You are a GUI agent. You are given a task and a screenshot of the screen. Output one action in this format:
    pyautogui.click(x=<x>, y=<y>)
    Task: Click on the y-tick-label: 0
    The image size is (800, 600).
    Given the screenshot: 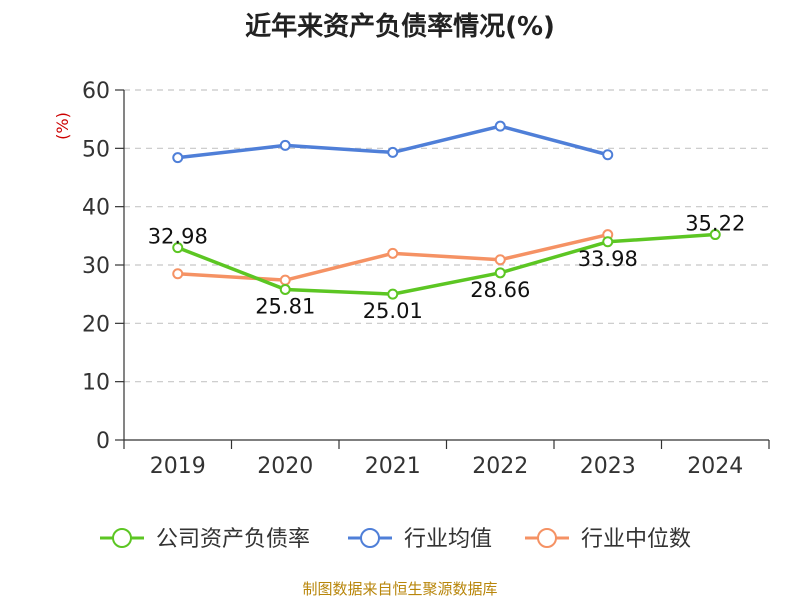 What is the action you would take?
    pyautogui.click(x=103, y=441)
    